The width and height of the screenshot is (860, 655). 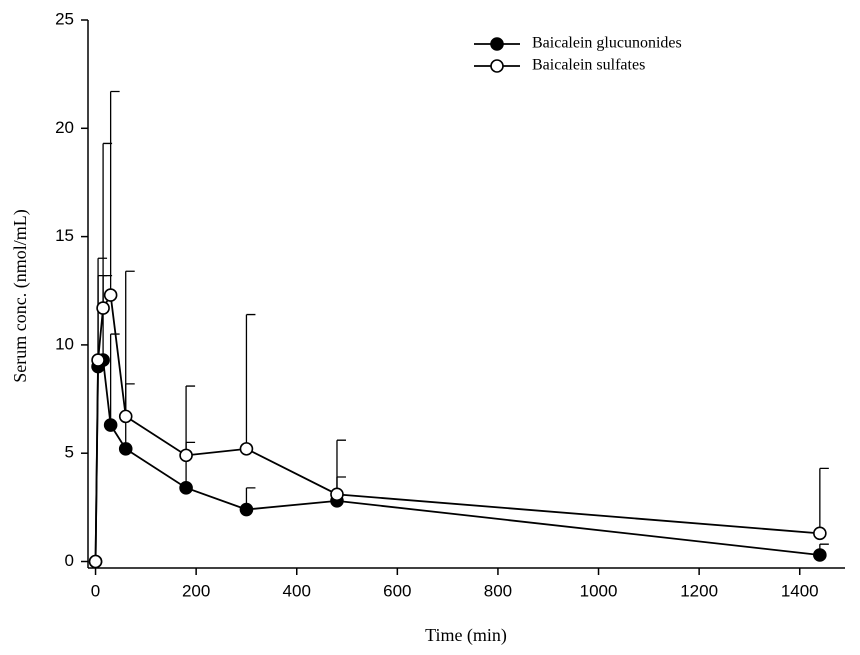 What do you see at coordinates (196, 590) in the screenshot?
I see `x-tick-label: 200` at bounding box center [196, 590].